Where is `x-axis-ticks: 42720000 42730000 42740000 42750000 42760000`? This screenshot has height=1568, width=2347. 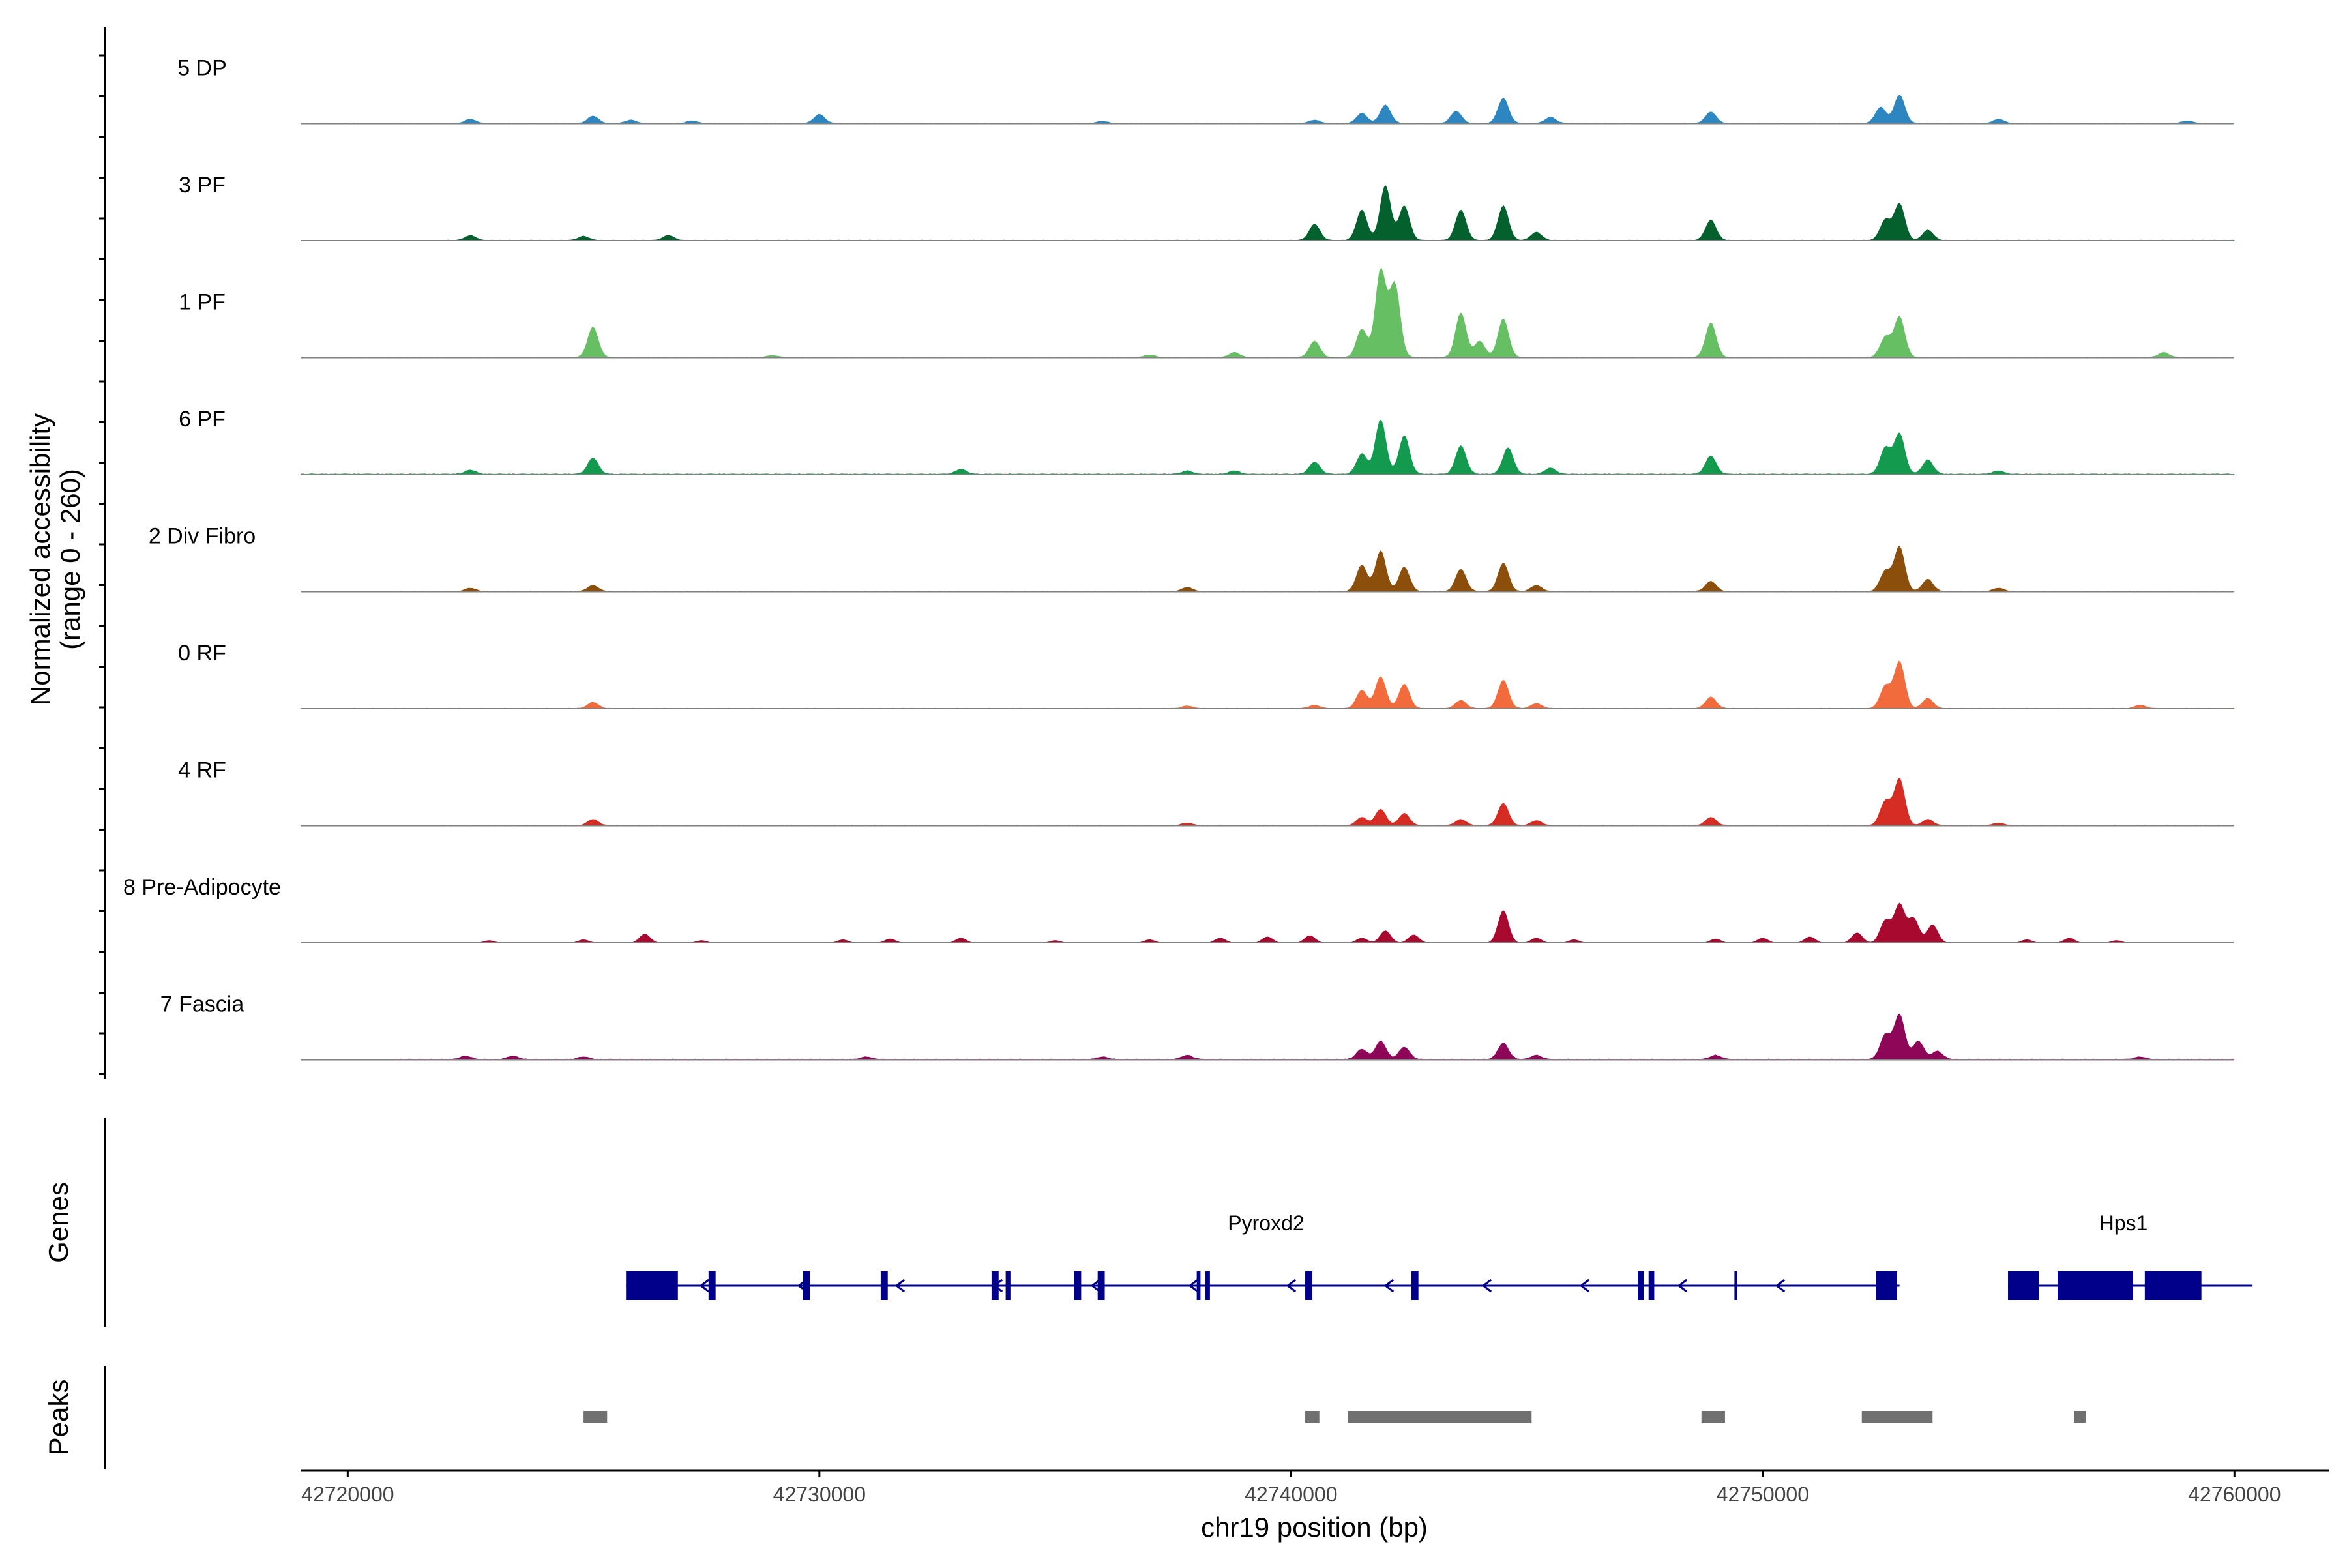
x-axis-ticks: 42720000 42730000 42740000 42750000 42760000 is located at coordinates (1291, 1488).